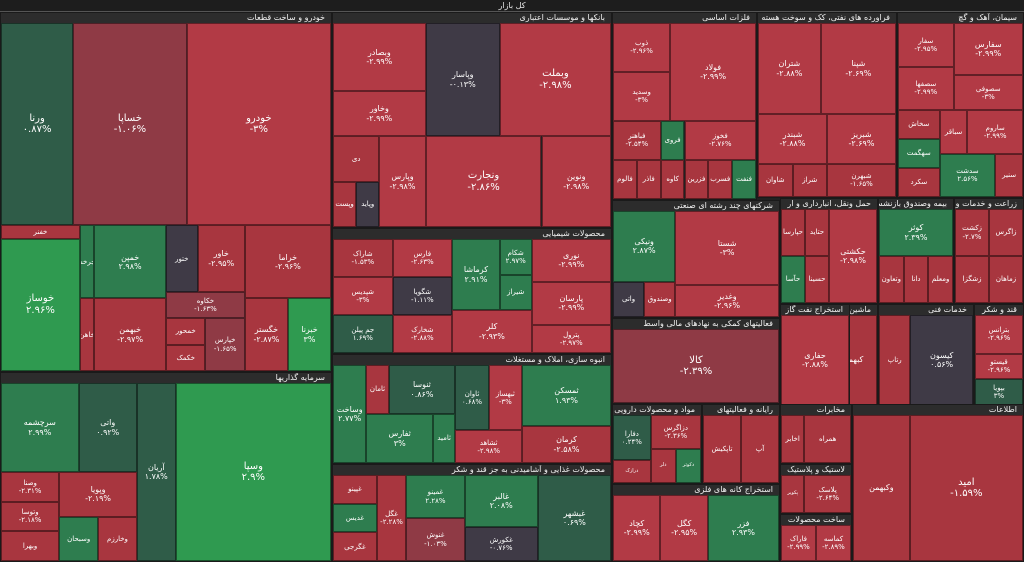 The height and width of the screenshot is (562, 1024). I want to click on stock-tile: تاپکیش, so click(722, 449).